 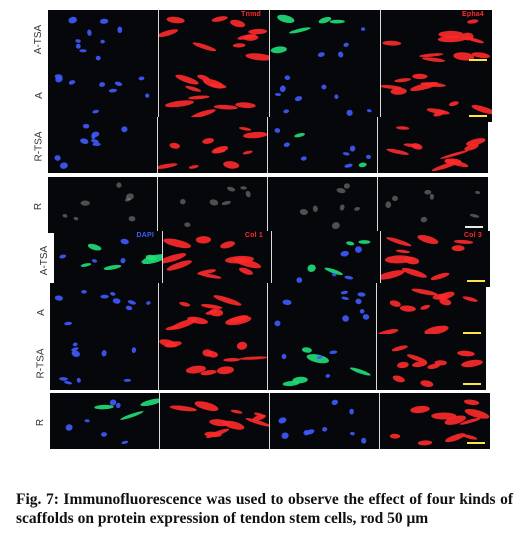 What do you see at coordinates (472, 235) in the screenshot?
I see `panel-stain-label: Col 3` at bounding box center [472, 235].